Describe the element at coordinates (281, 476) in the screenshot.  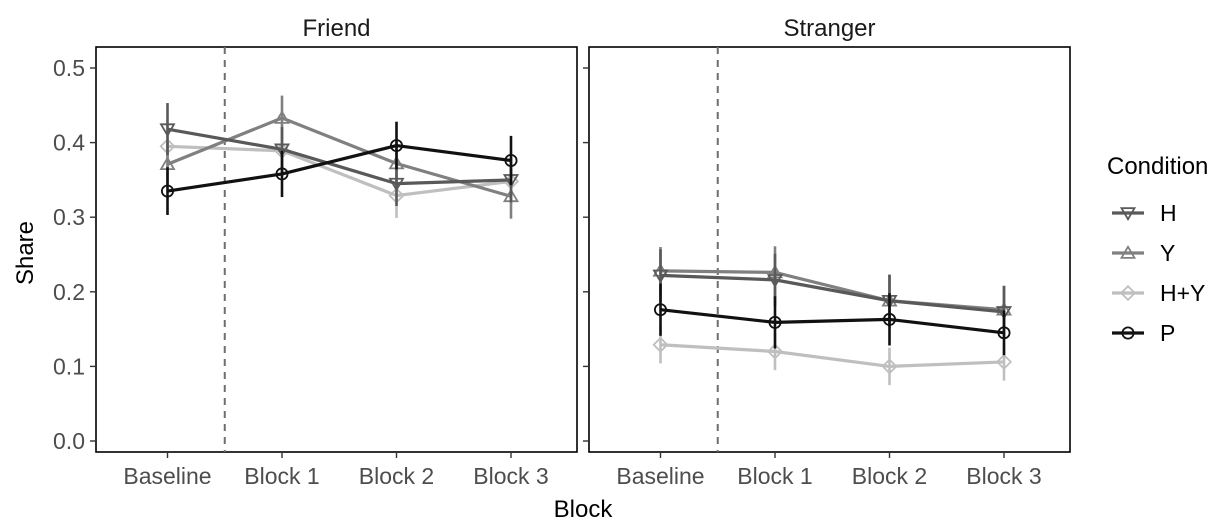
I see `panel-1-x-tick-label-1: Block 1` at that location.